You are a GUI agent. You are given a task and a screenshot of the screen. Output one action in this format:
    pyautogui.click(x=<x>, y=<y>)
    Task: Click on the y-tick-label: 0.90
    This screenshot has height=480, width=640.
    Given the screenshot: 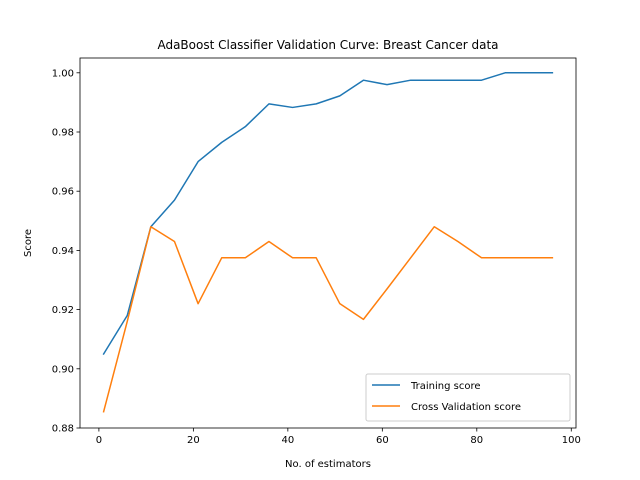 What is the action you would take?
    pyautogui.click(x=63, y=369)
    